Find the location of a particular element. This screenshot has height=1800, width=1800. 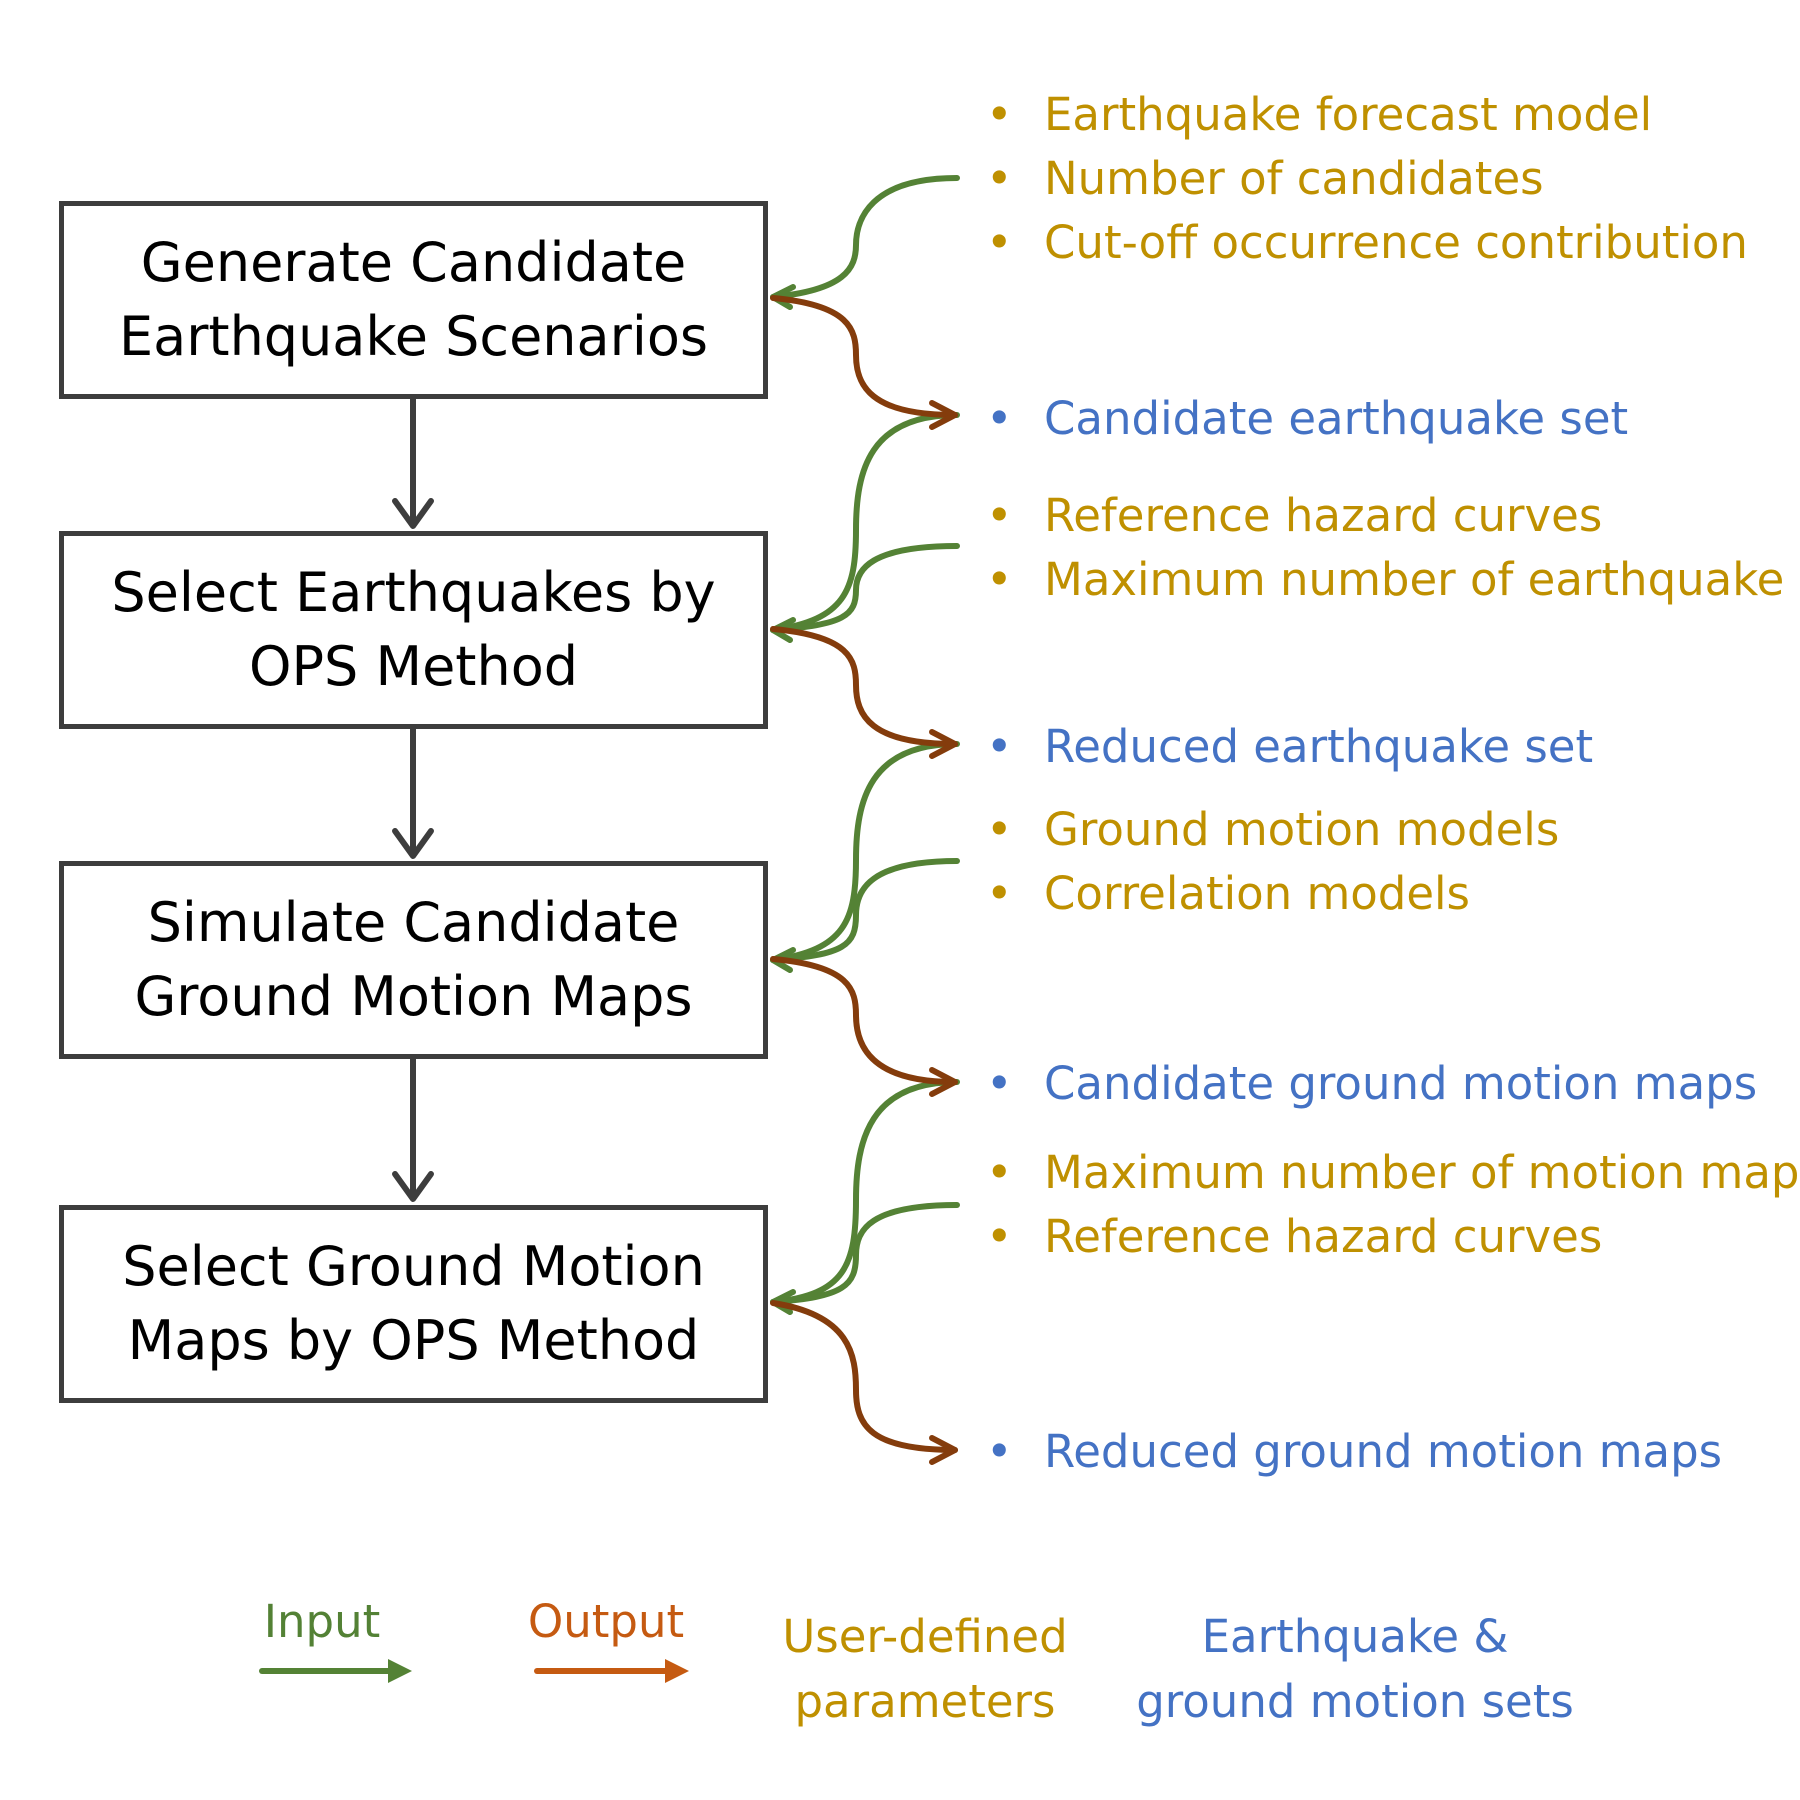

step-label-line1: Simulate Candidate is located at coordinates (413, 922).